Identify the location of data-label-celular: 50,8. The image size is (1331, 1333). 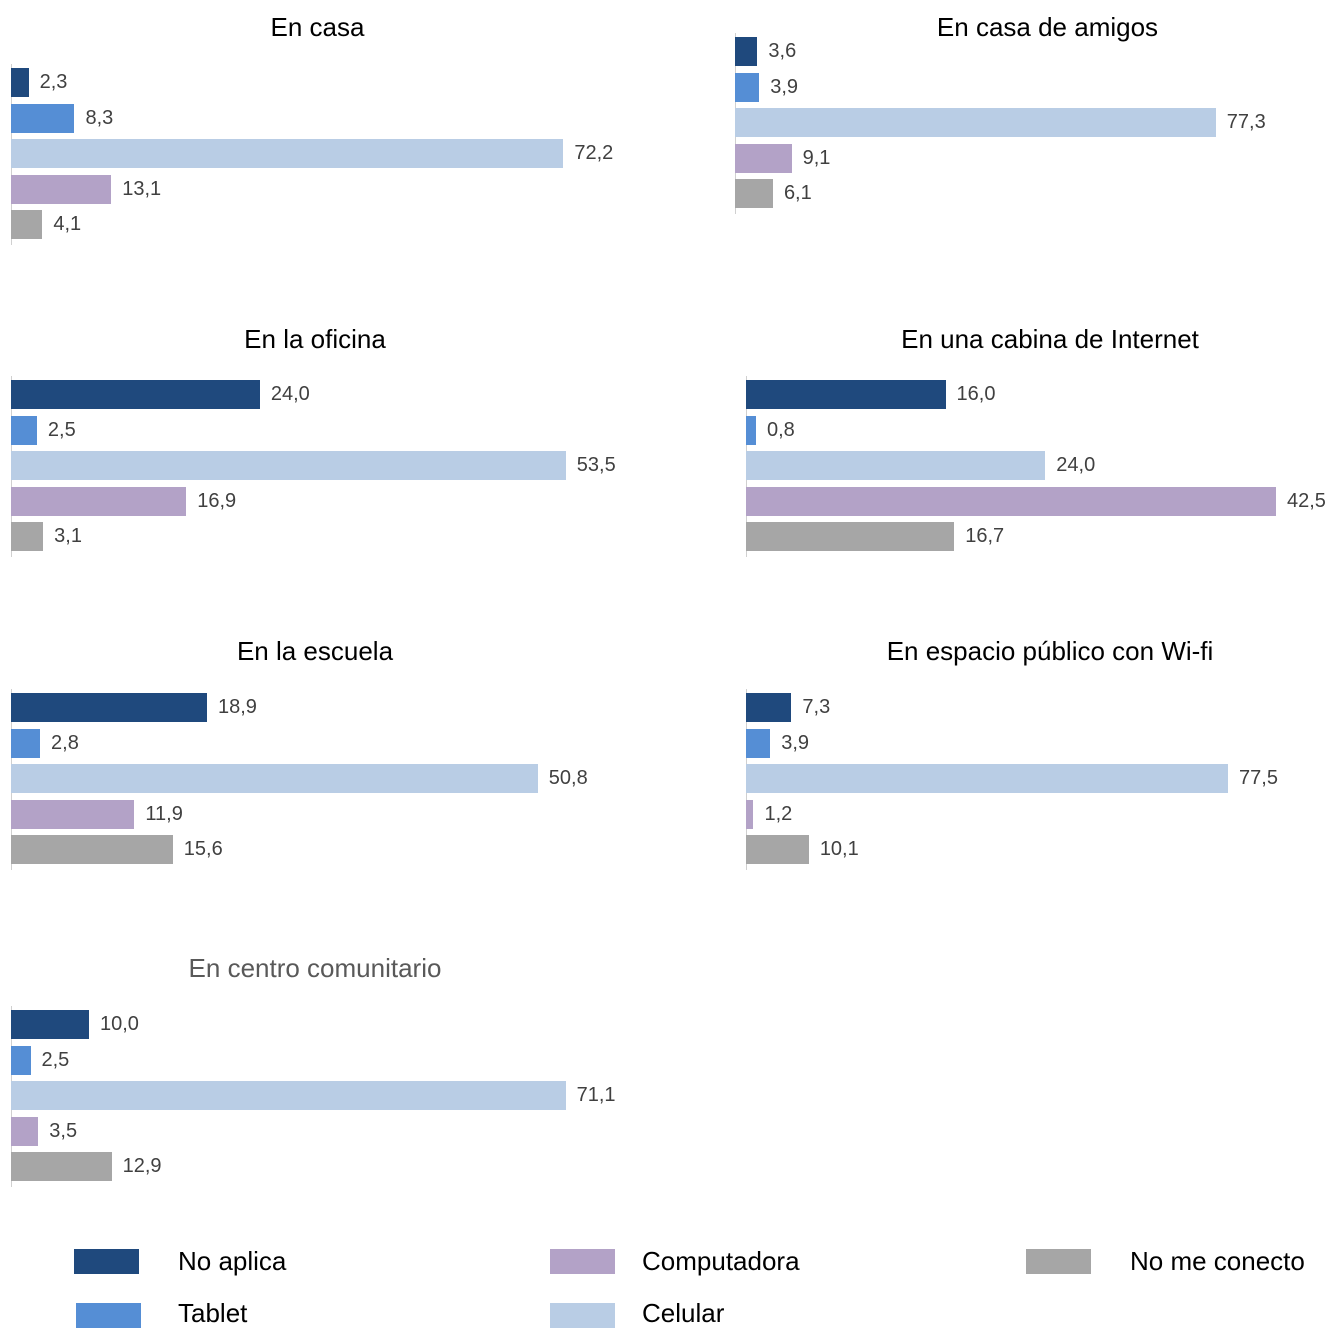
(568, 778).